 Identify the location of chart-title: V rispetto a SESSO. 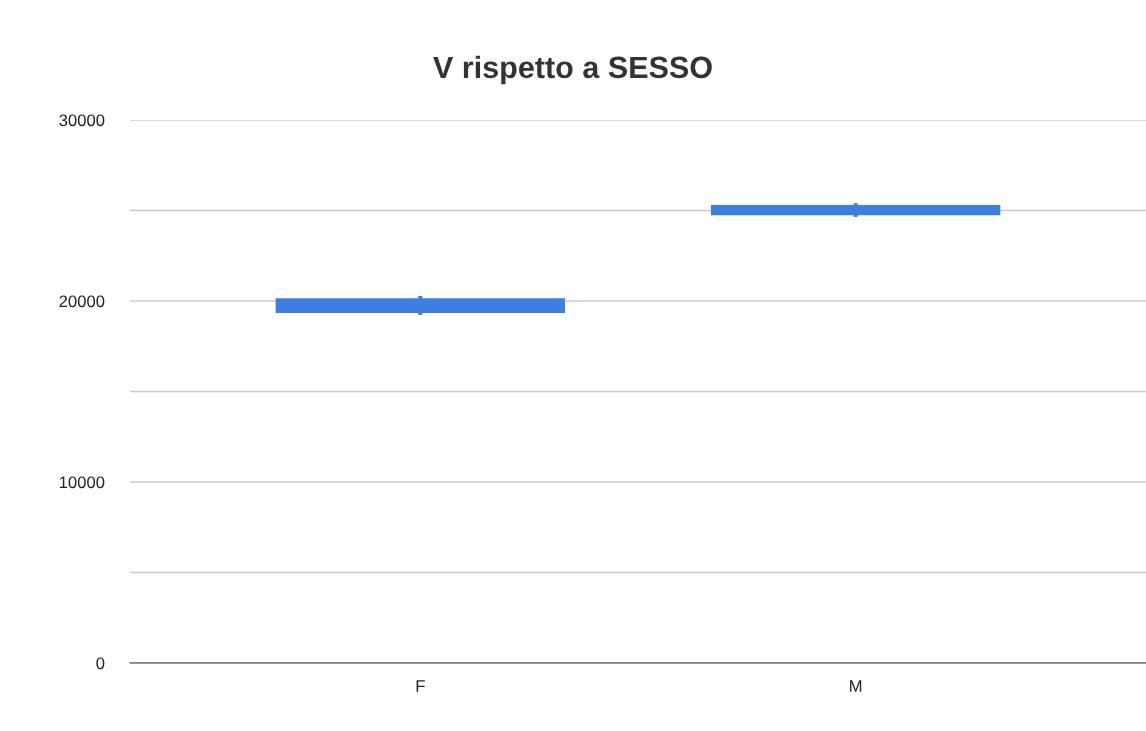
(572, 70).